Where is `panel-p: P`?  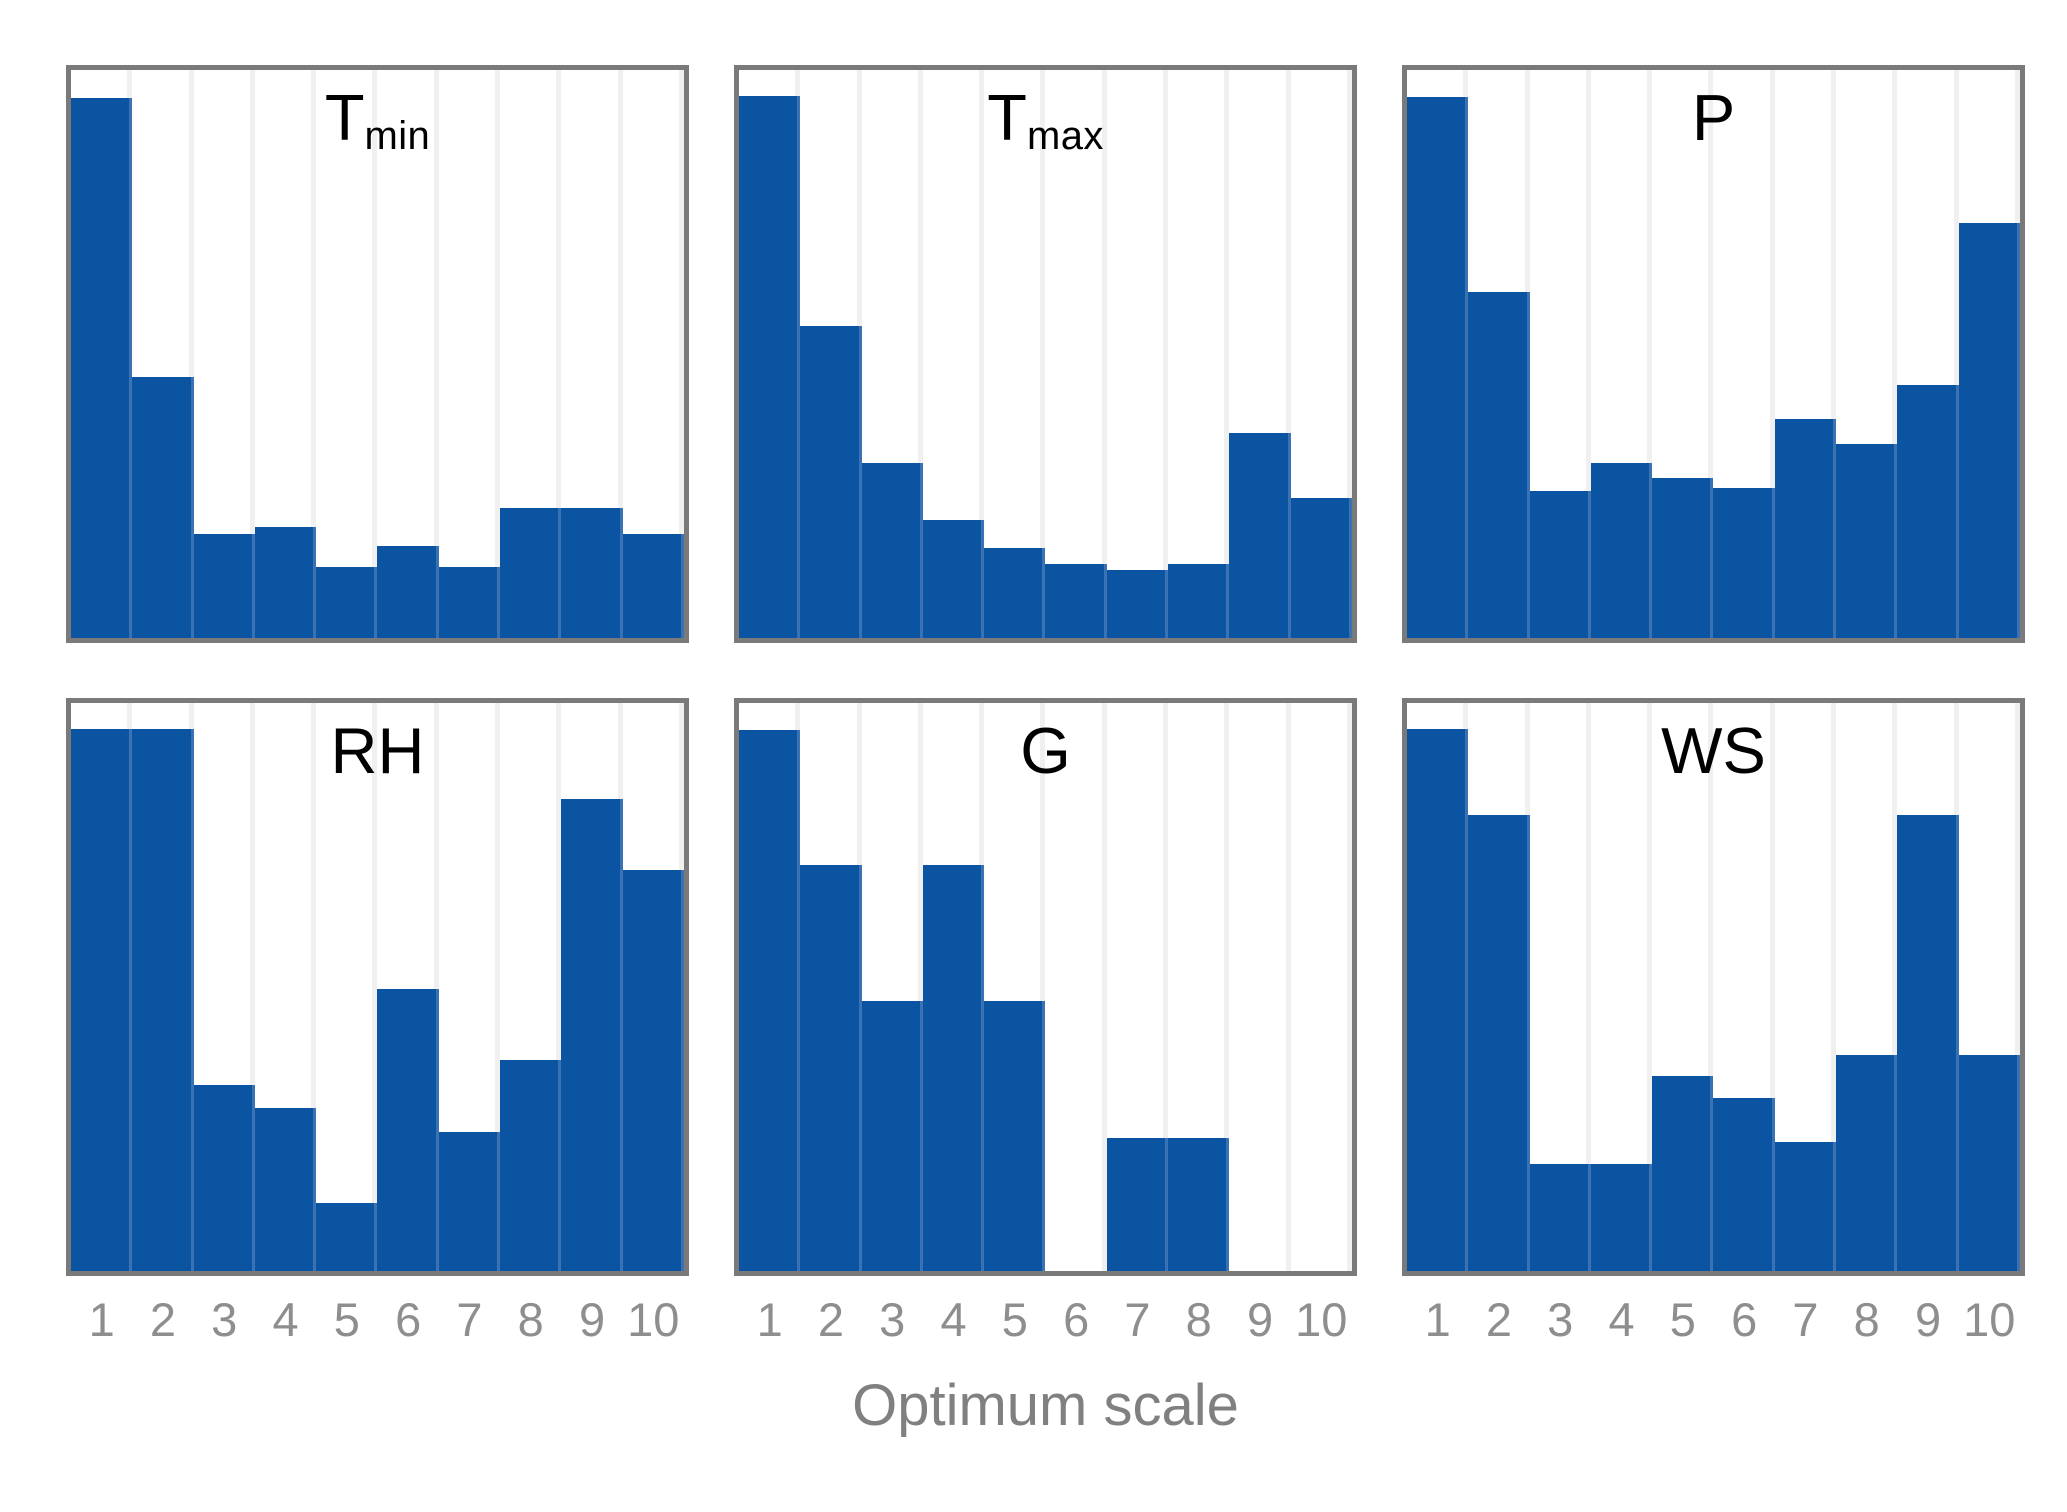
panel-p: P is located at coordinates (1713, 354).